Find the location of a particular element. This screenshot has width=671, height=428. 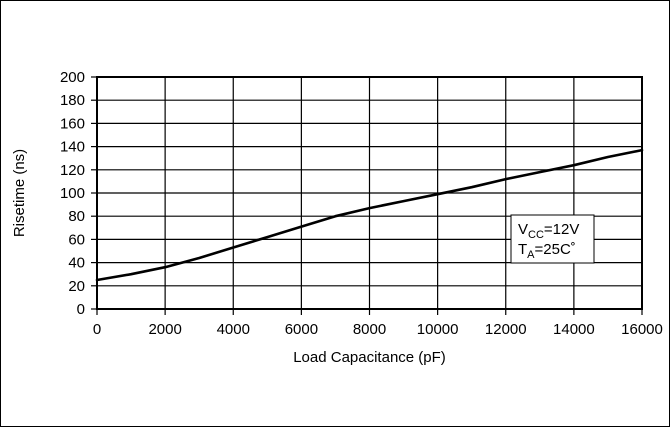

conditions-annotation: VCC=12V TA=25C˚ is located at coordinates (552, 239).